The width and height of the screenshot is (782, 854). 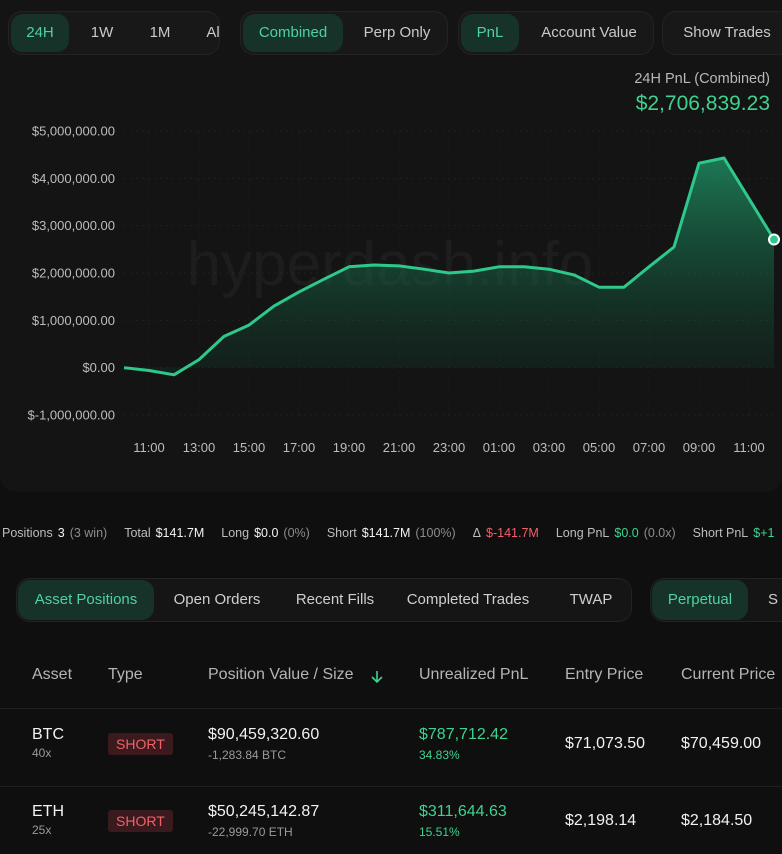 I want to click on stat-note: (3 win), so click(x=88, y=533).